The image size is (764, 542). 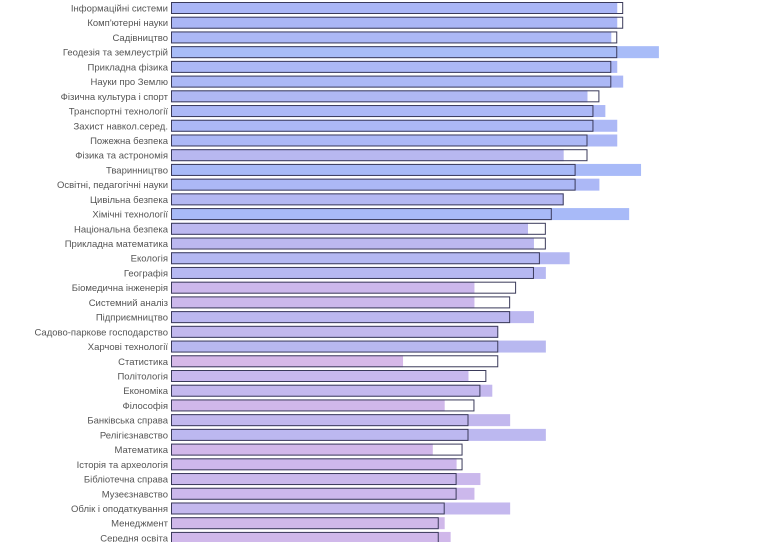 I want to click on chart-row: Цивільна безпека, so click(x=327, y=199).